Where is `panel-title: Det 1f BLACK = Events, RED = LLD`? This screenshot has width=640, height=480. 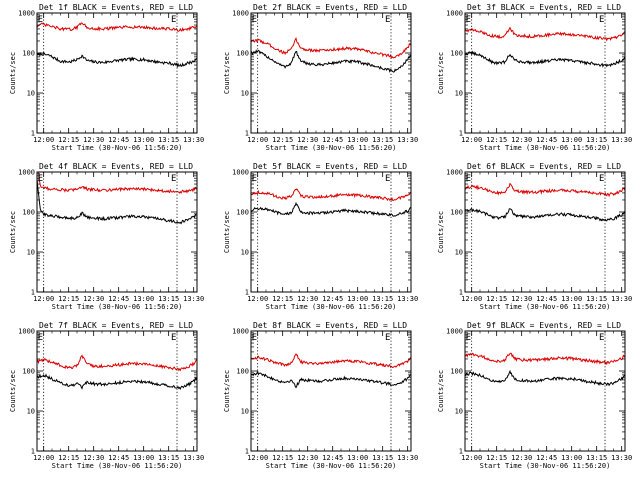
panel-title: Det 1f BLACK = Events, RED = LLD is located at coordinates (116, 7).